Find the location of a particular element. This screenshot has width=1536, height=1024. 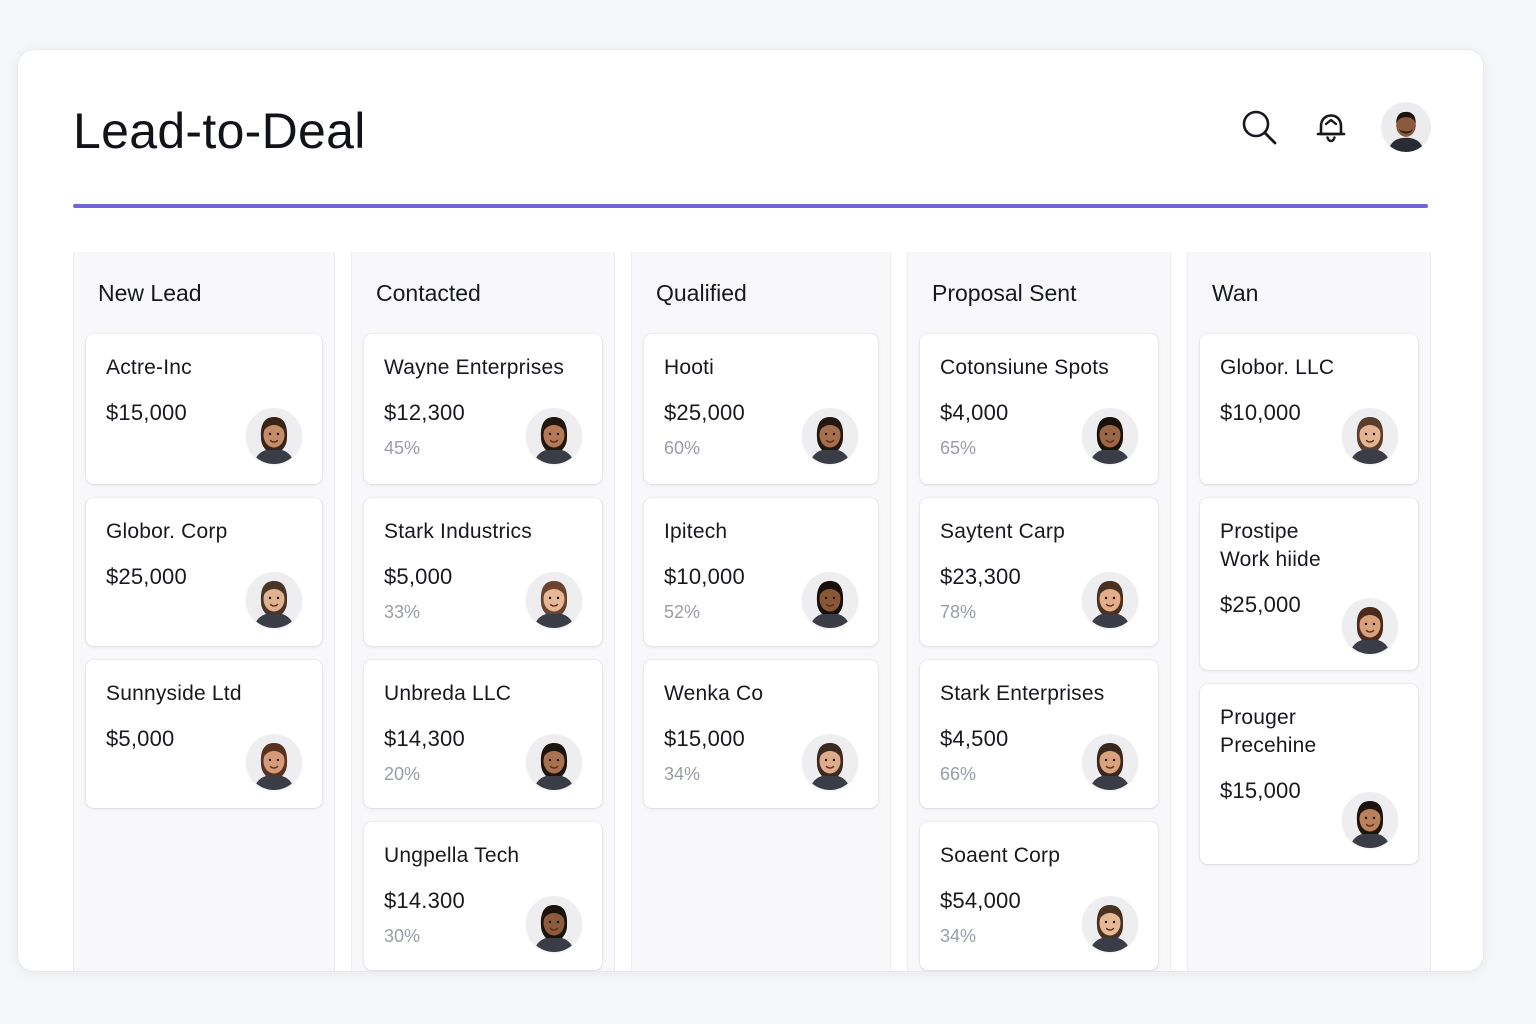

deal-name: Unbreda LLC is located at coordinates (448, 693).